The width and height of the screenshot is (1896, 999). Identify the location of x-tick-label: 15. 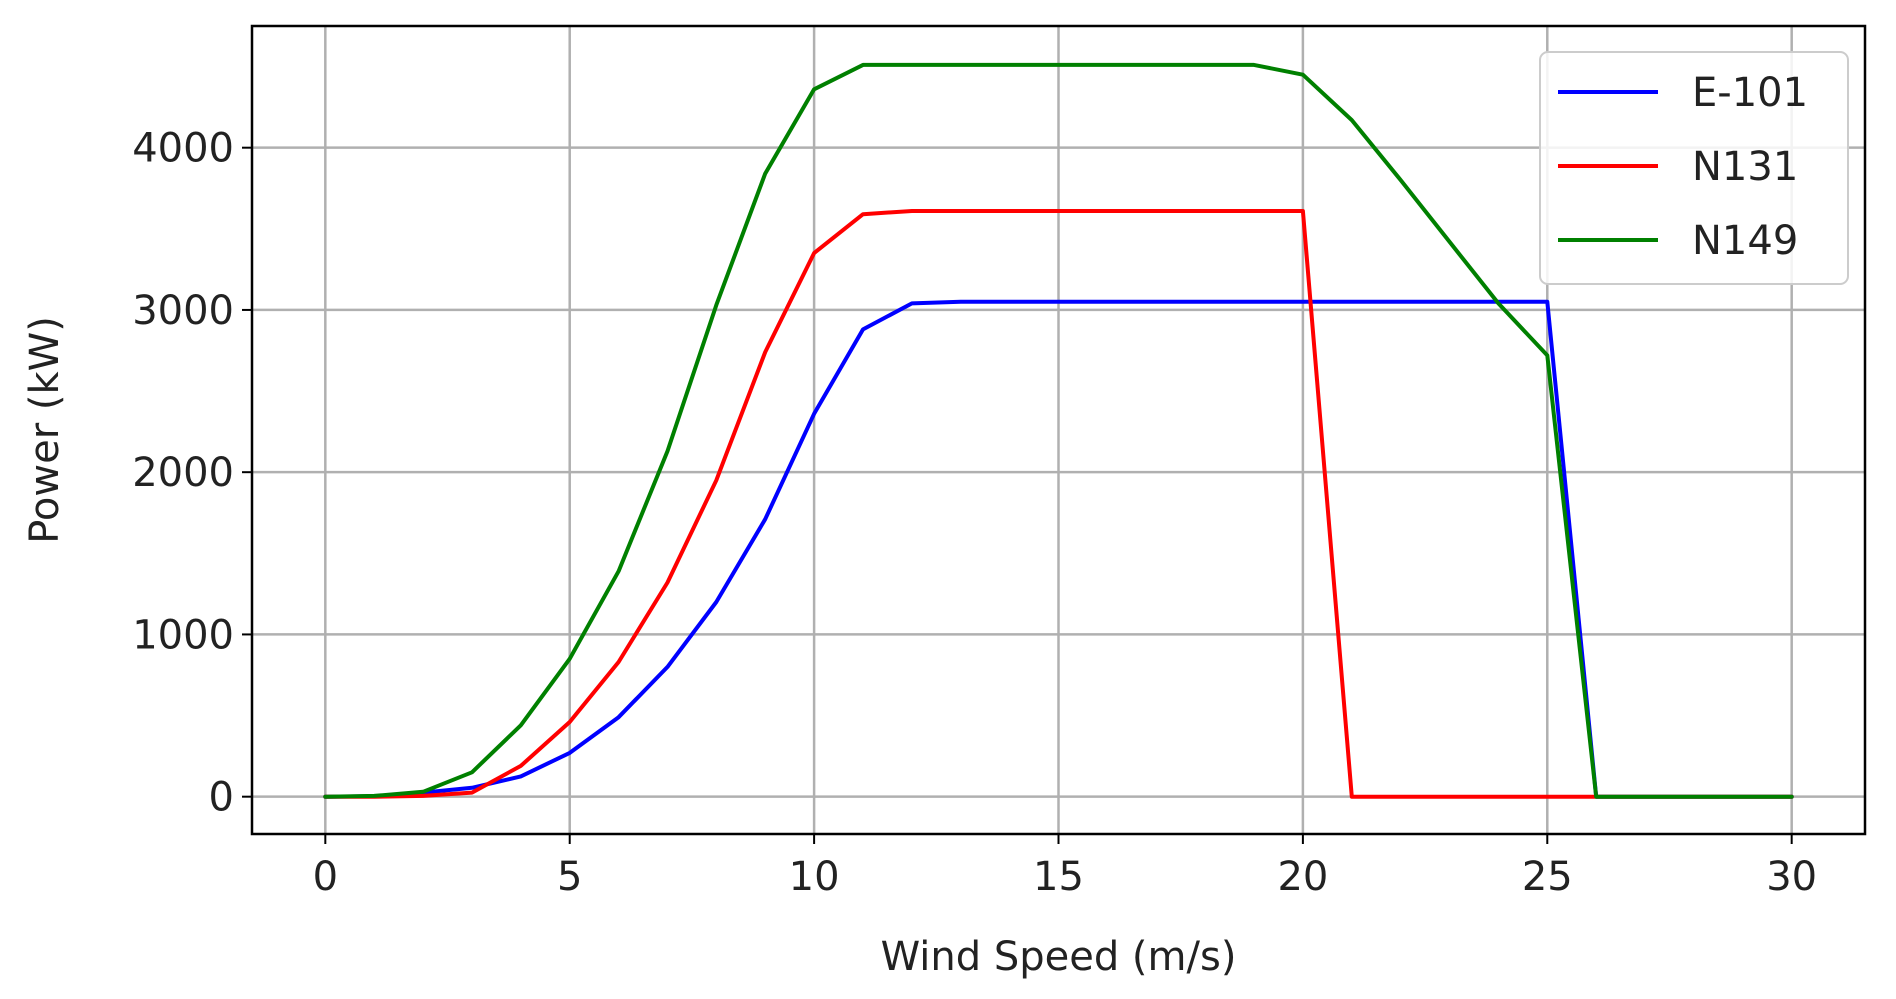
(1058, 877).